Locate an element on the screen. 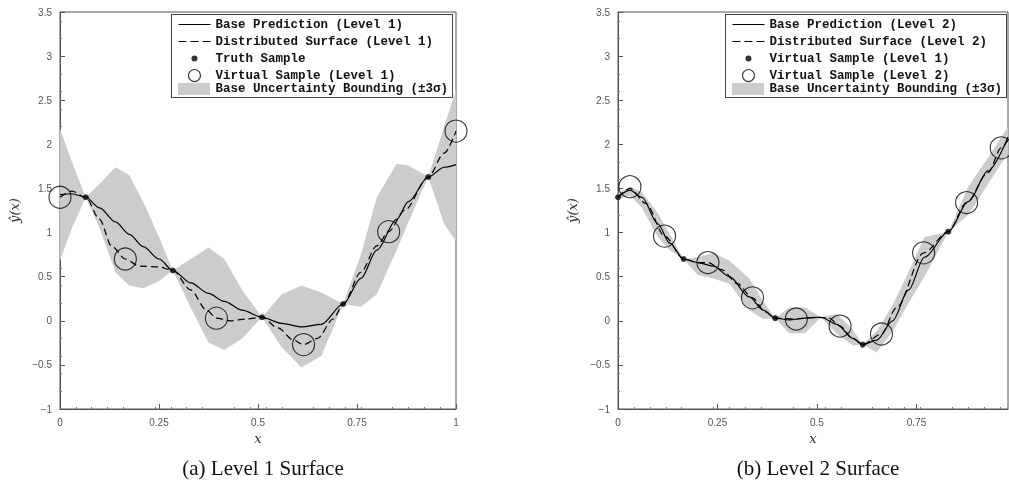 The image size is (1009, 487). legend-label: Truth Sample is located at coordinates (260, 58).